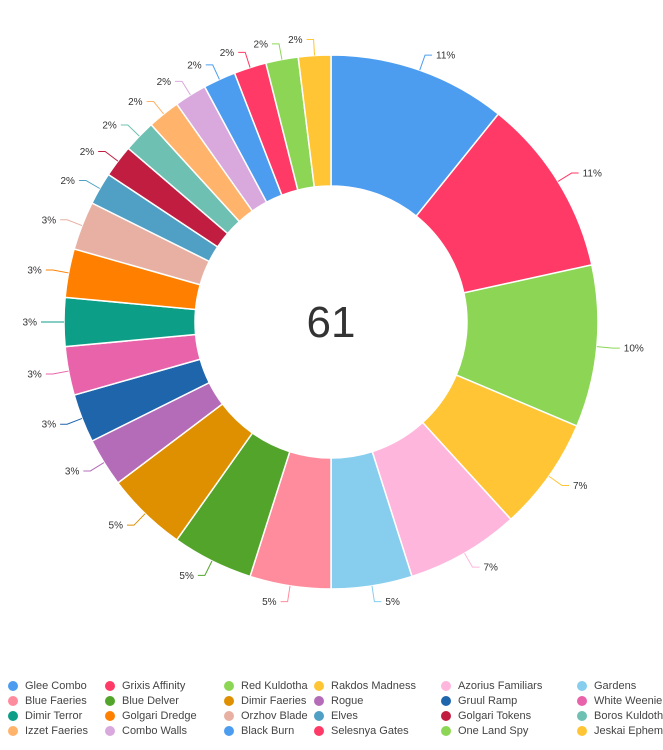 The height and width of the screenshot is (750, 663). I want to click on leader-rogue, so click(94, 467).